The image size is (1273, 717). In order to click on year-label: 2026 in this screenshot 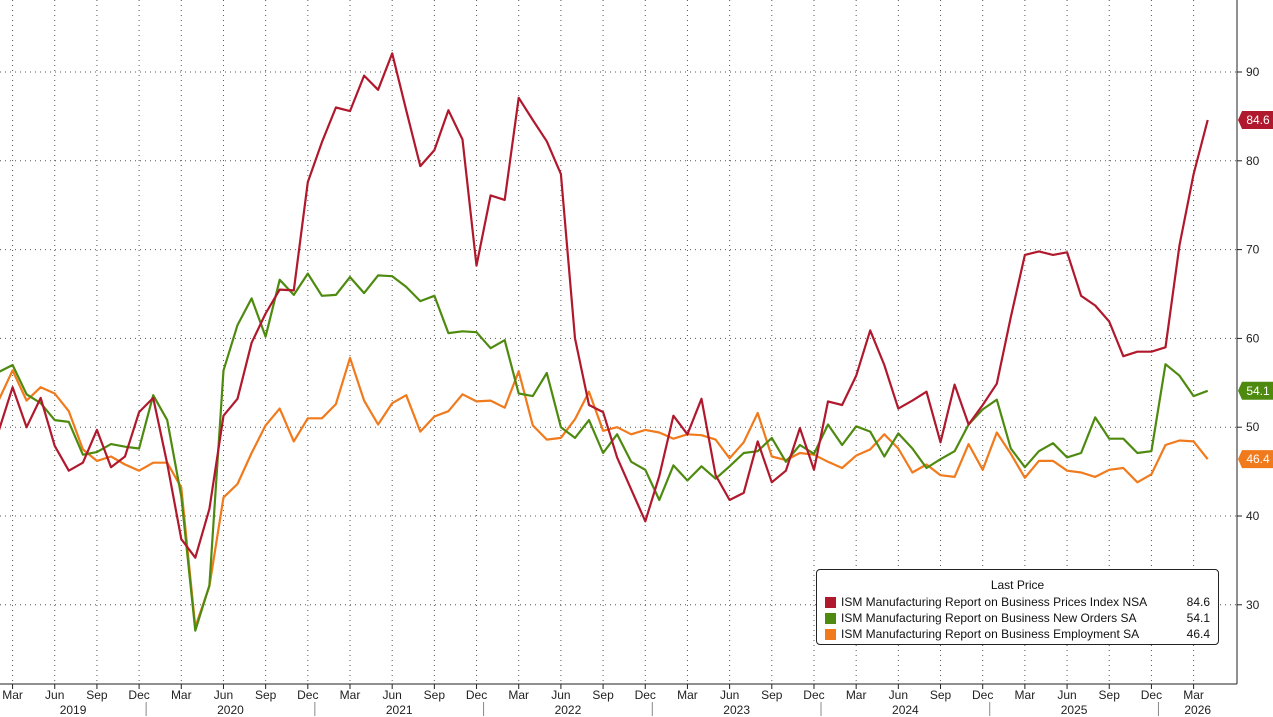, I will do `click(1197, 710)`.